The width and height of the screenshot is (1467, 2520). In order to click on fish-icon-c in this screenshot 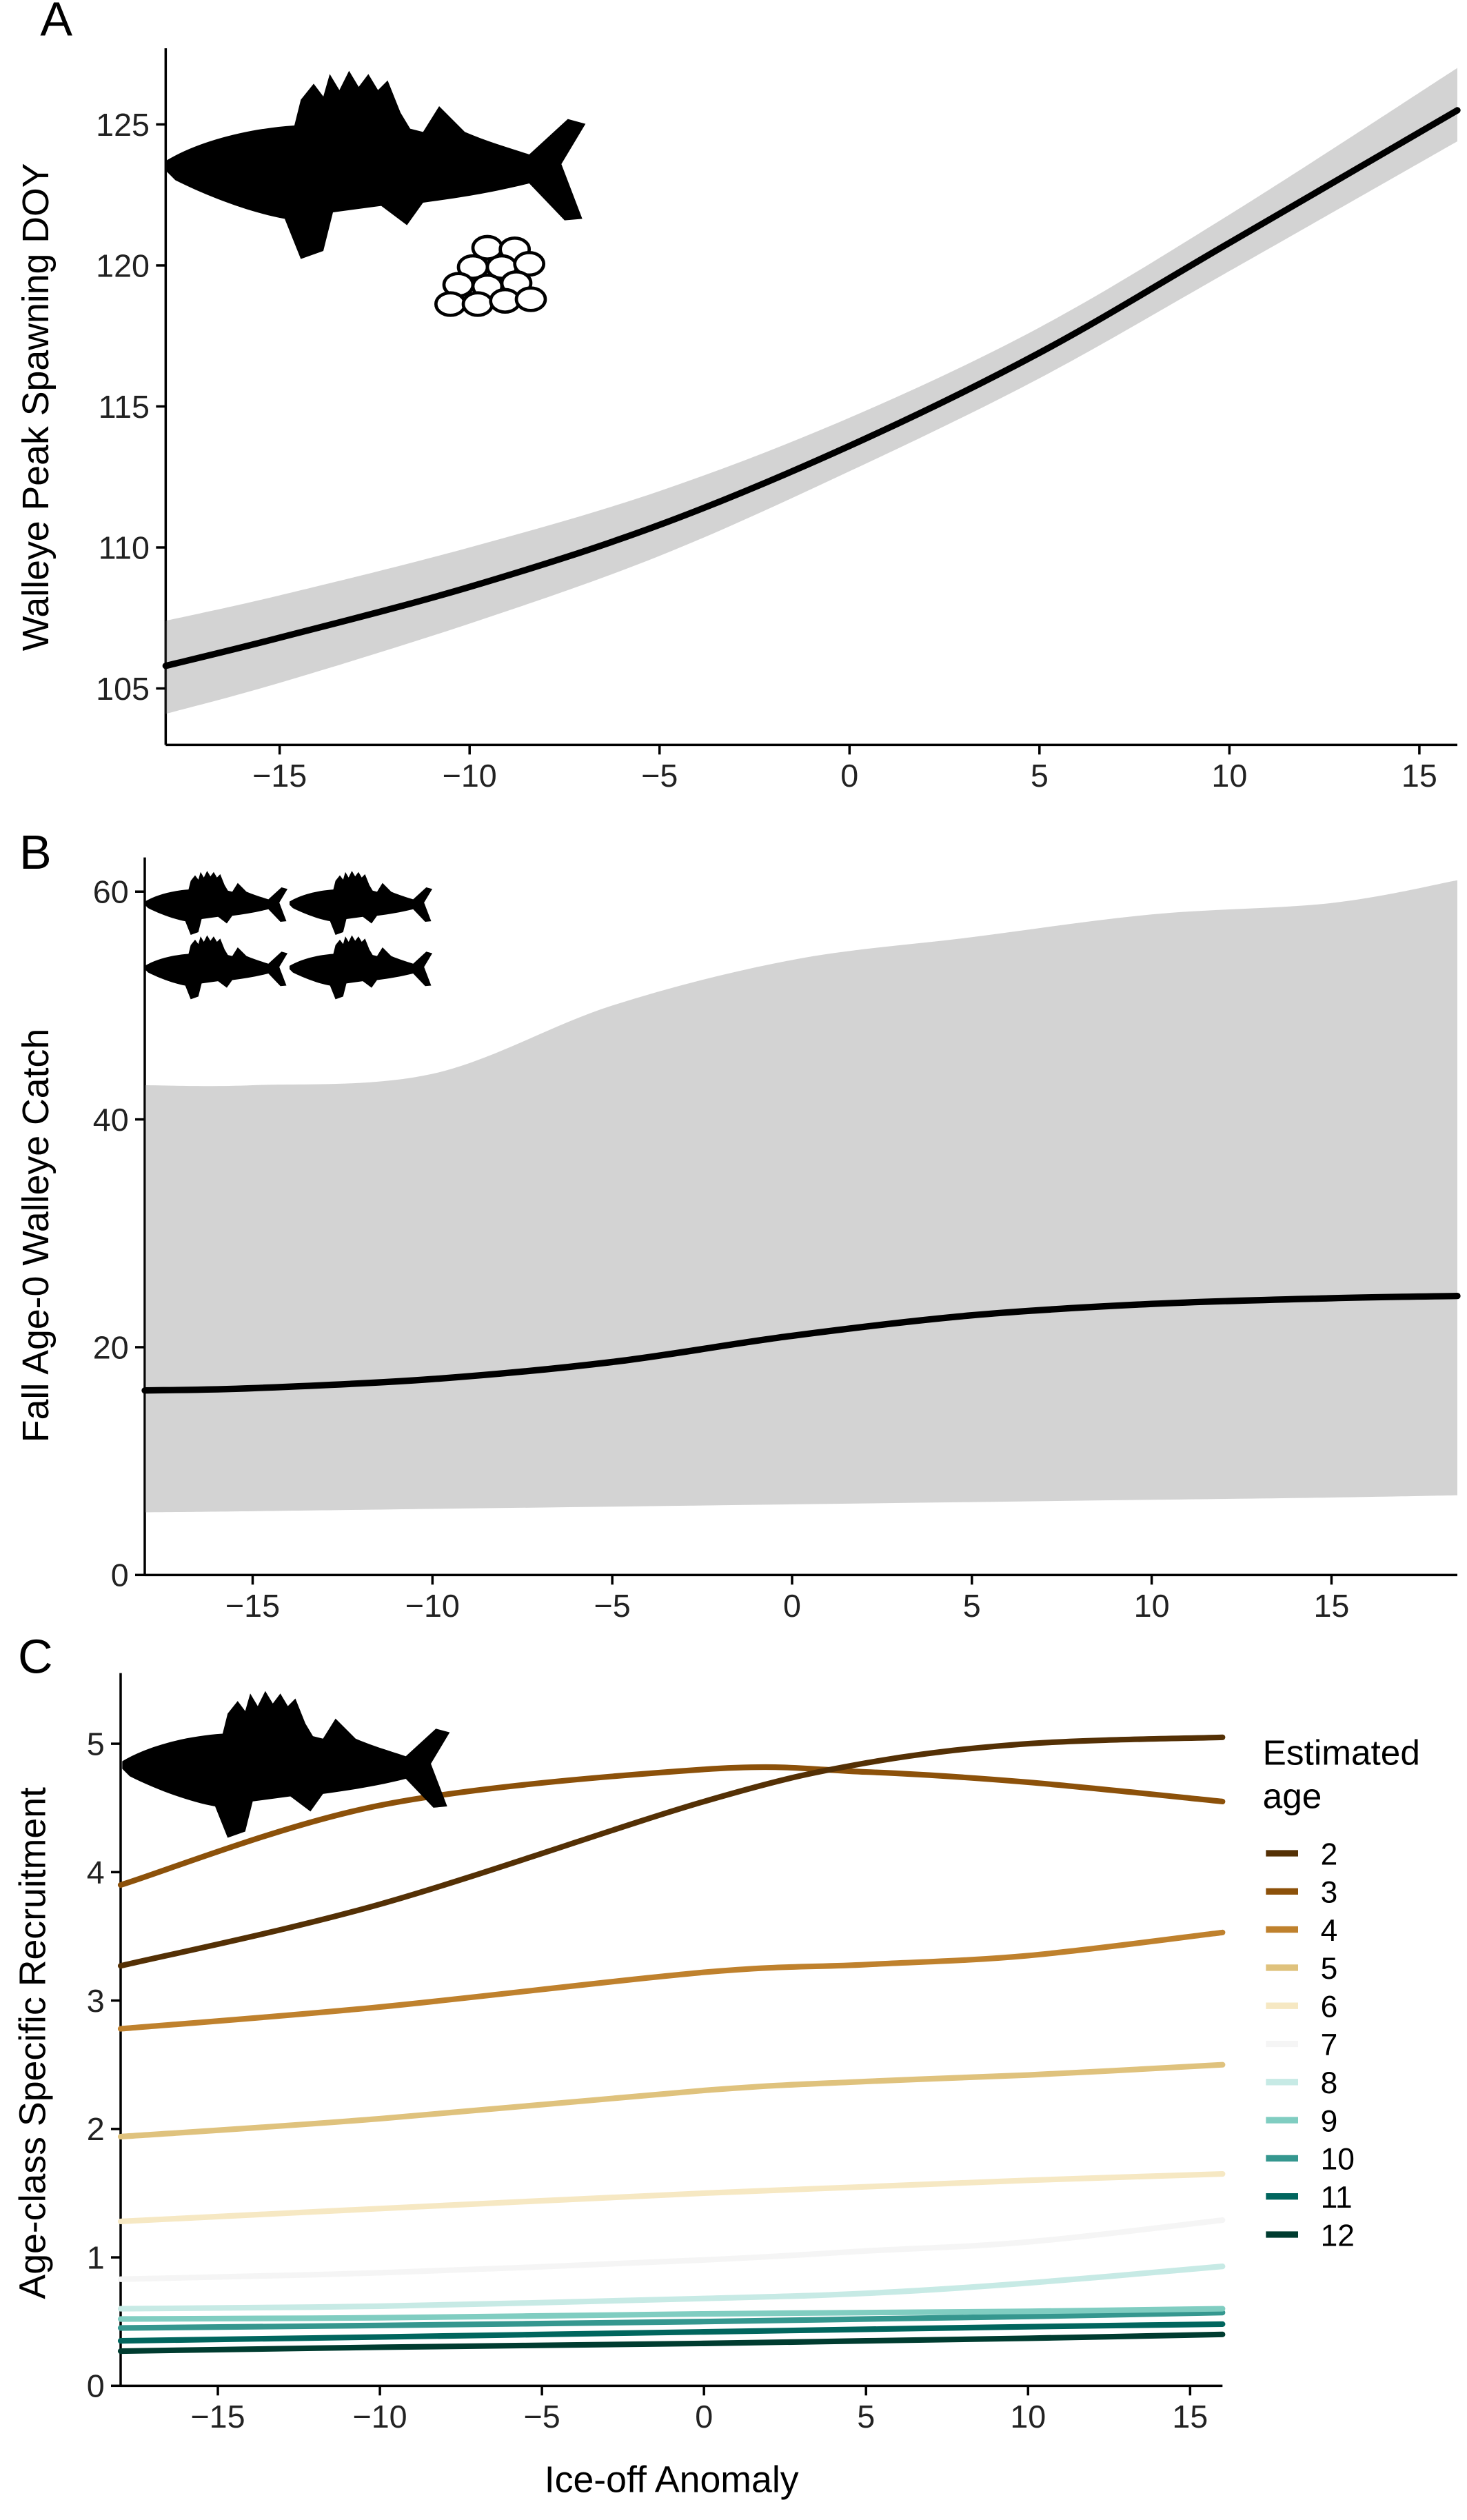, I will do `click(286, 1764)`.